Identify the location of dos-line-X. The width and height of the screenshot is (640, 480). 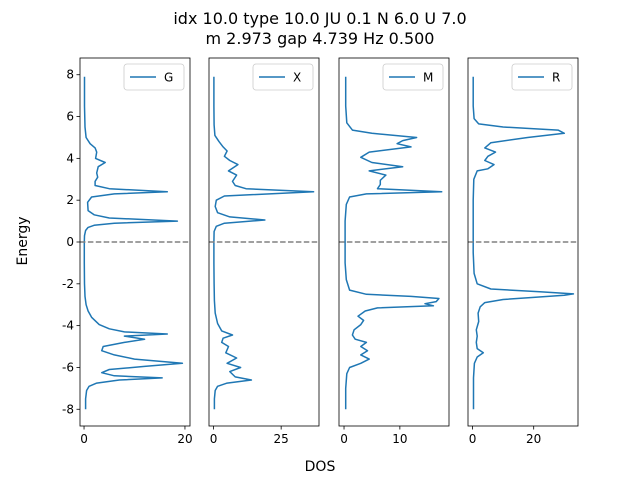
(264, 243).